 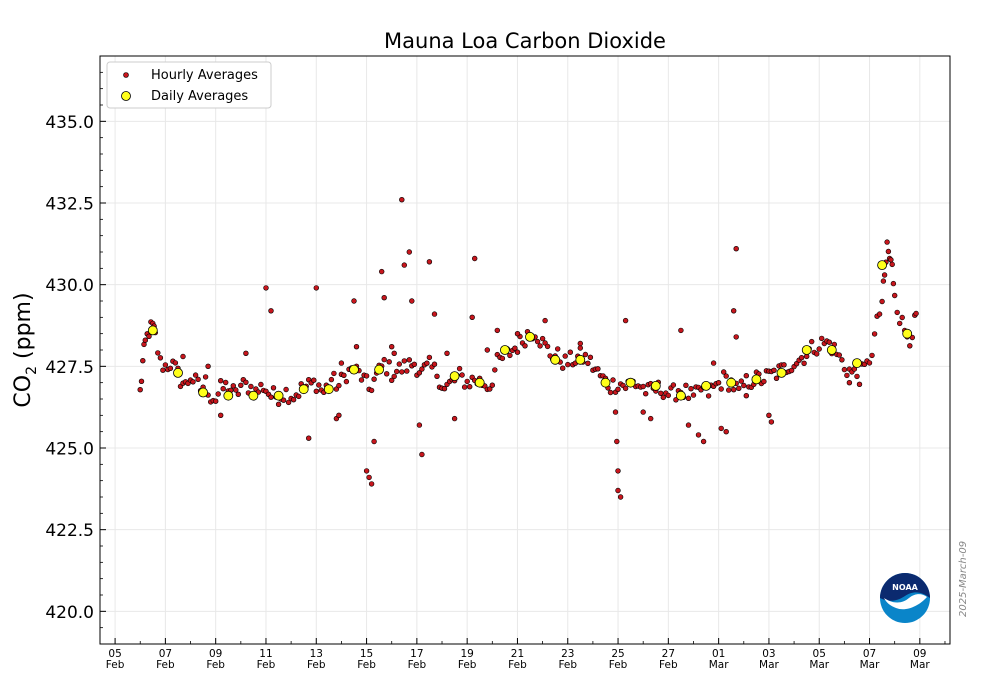 What do you see at coordinates (905, 587) in the screenshot?
I see `noaa-logo-text: NOAA` at bounding box center [905, 587].